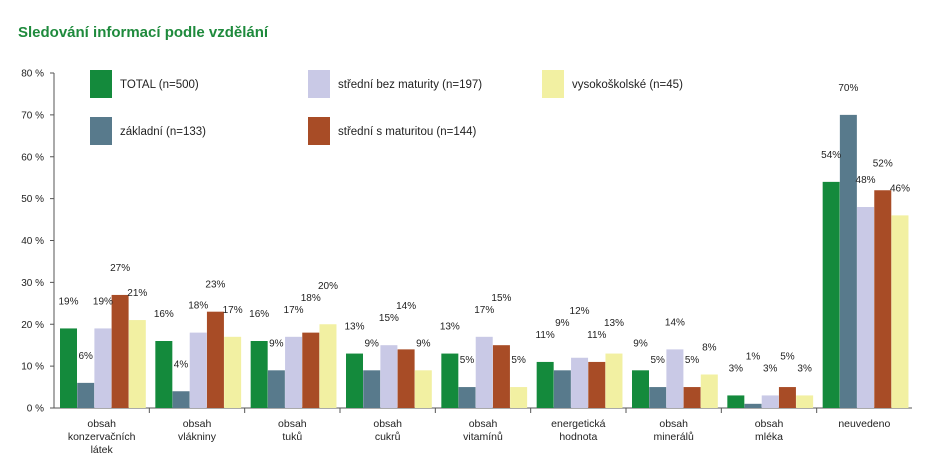 This screenshot has width=938, height=474. What do you see at coordinates (181, 364) in the screenshot?
I see `data-label: 4%` at bounding box center [181, 364].